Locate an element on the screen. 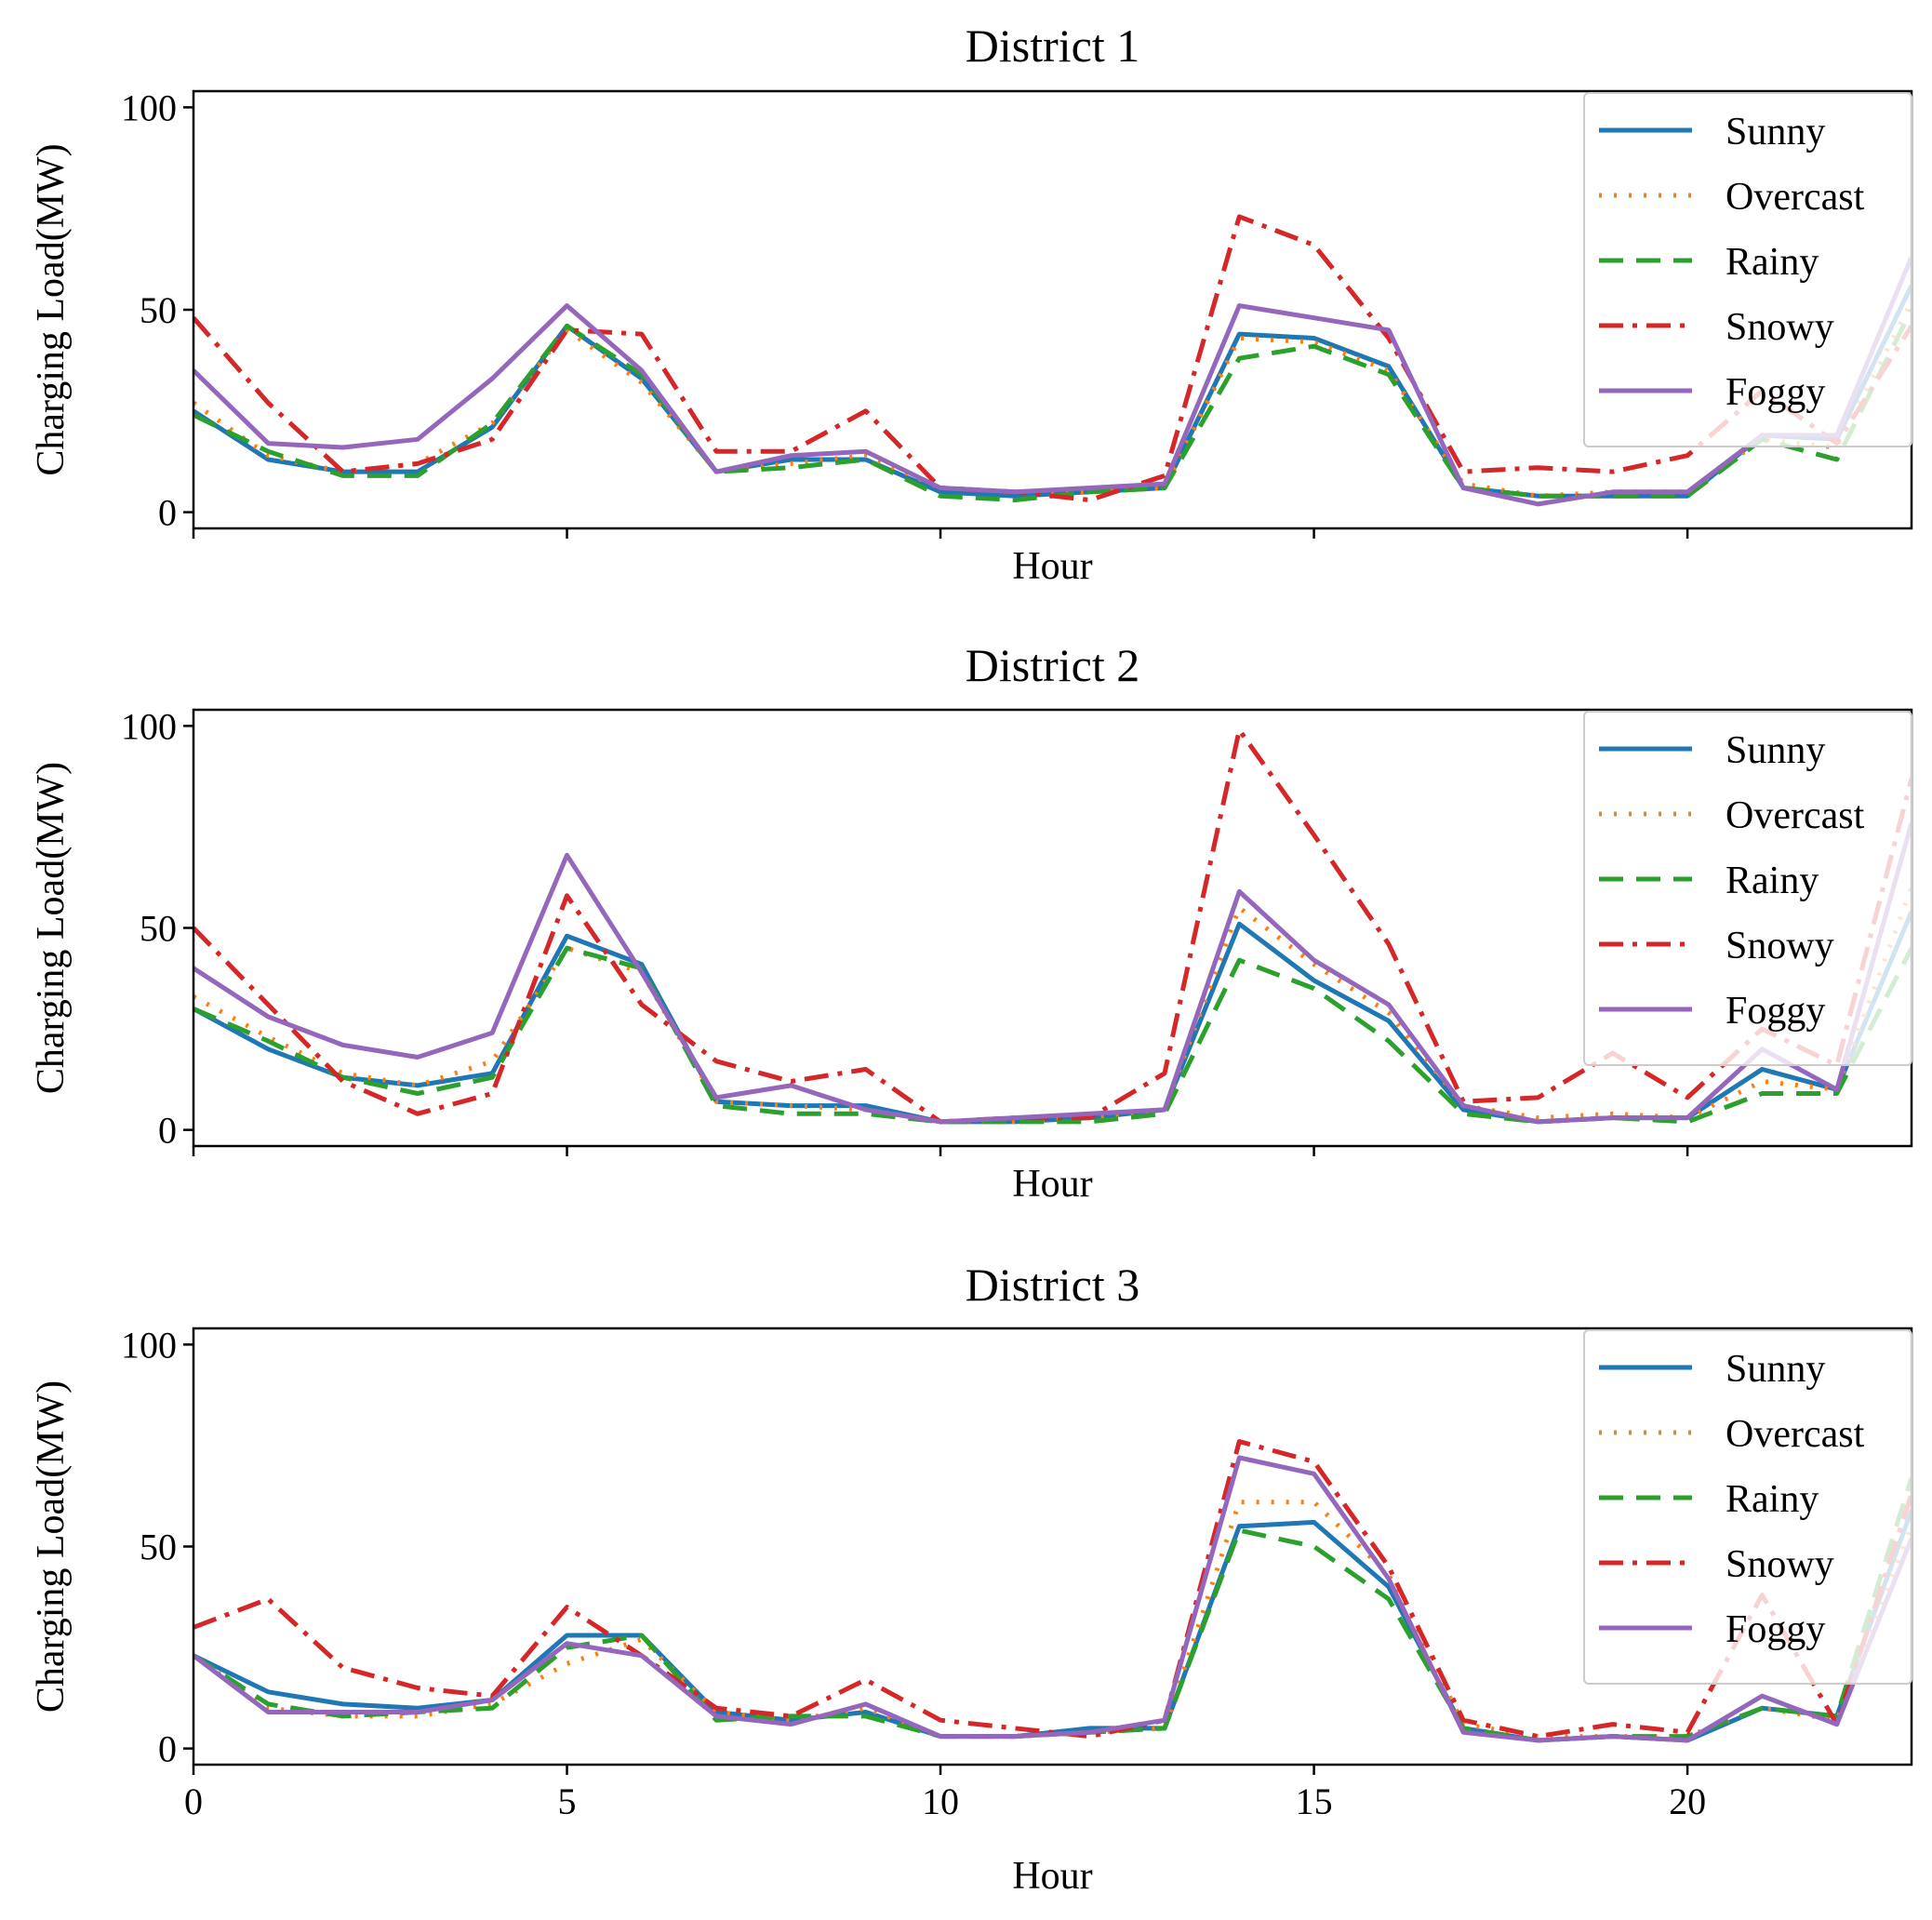  series-line-snowy is located at coordinates (1052, 358).